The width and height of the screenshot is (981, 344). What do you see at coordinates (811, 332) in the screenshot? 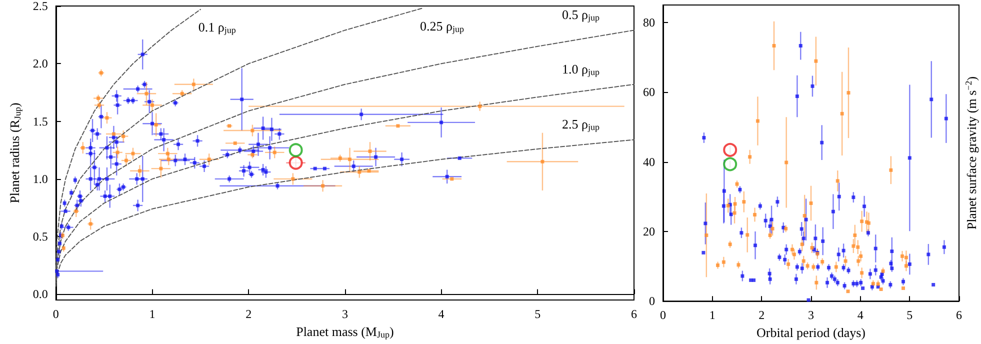
I see `x-axis-title: Orbital period (days)` at bounding box center [811, 332].